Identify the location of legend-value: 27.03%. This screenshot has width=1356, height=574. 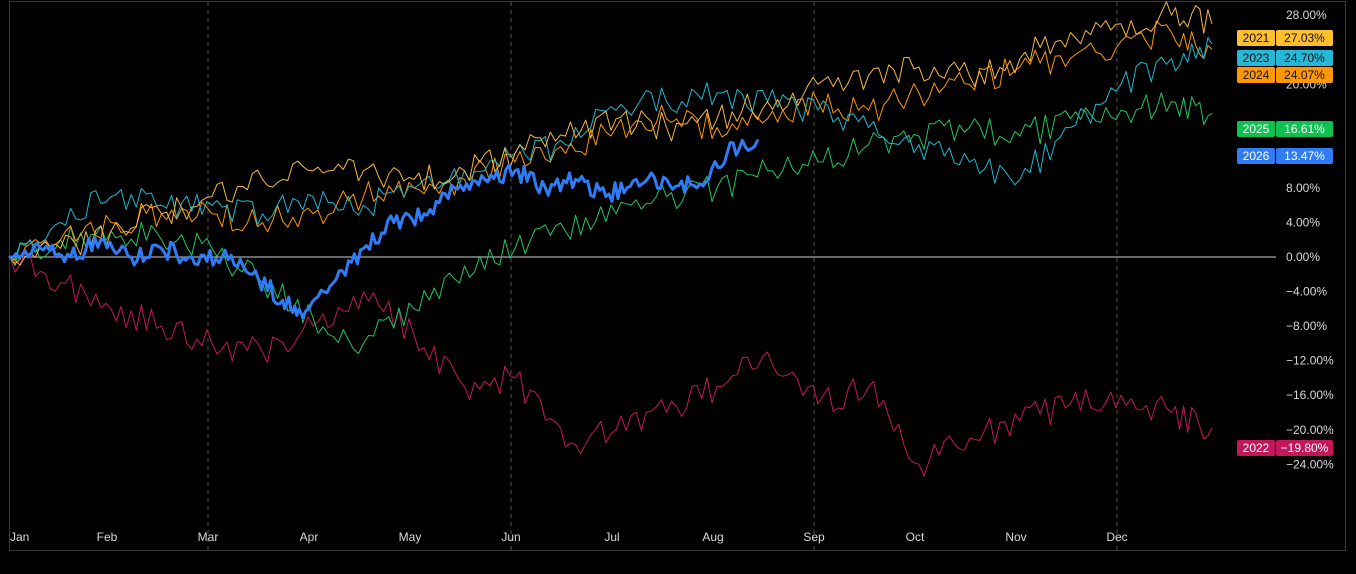
(1304, 38).